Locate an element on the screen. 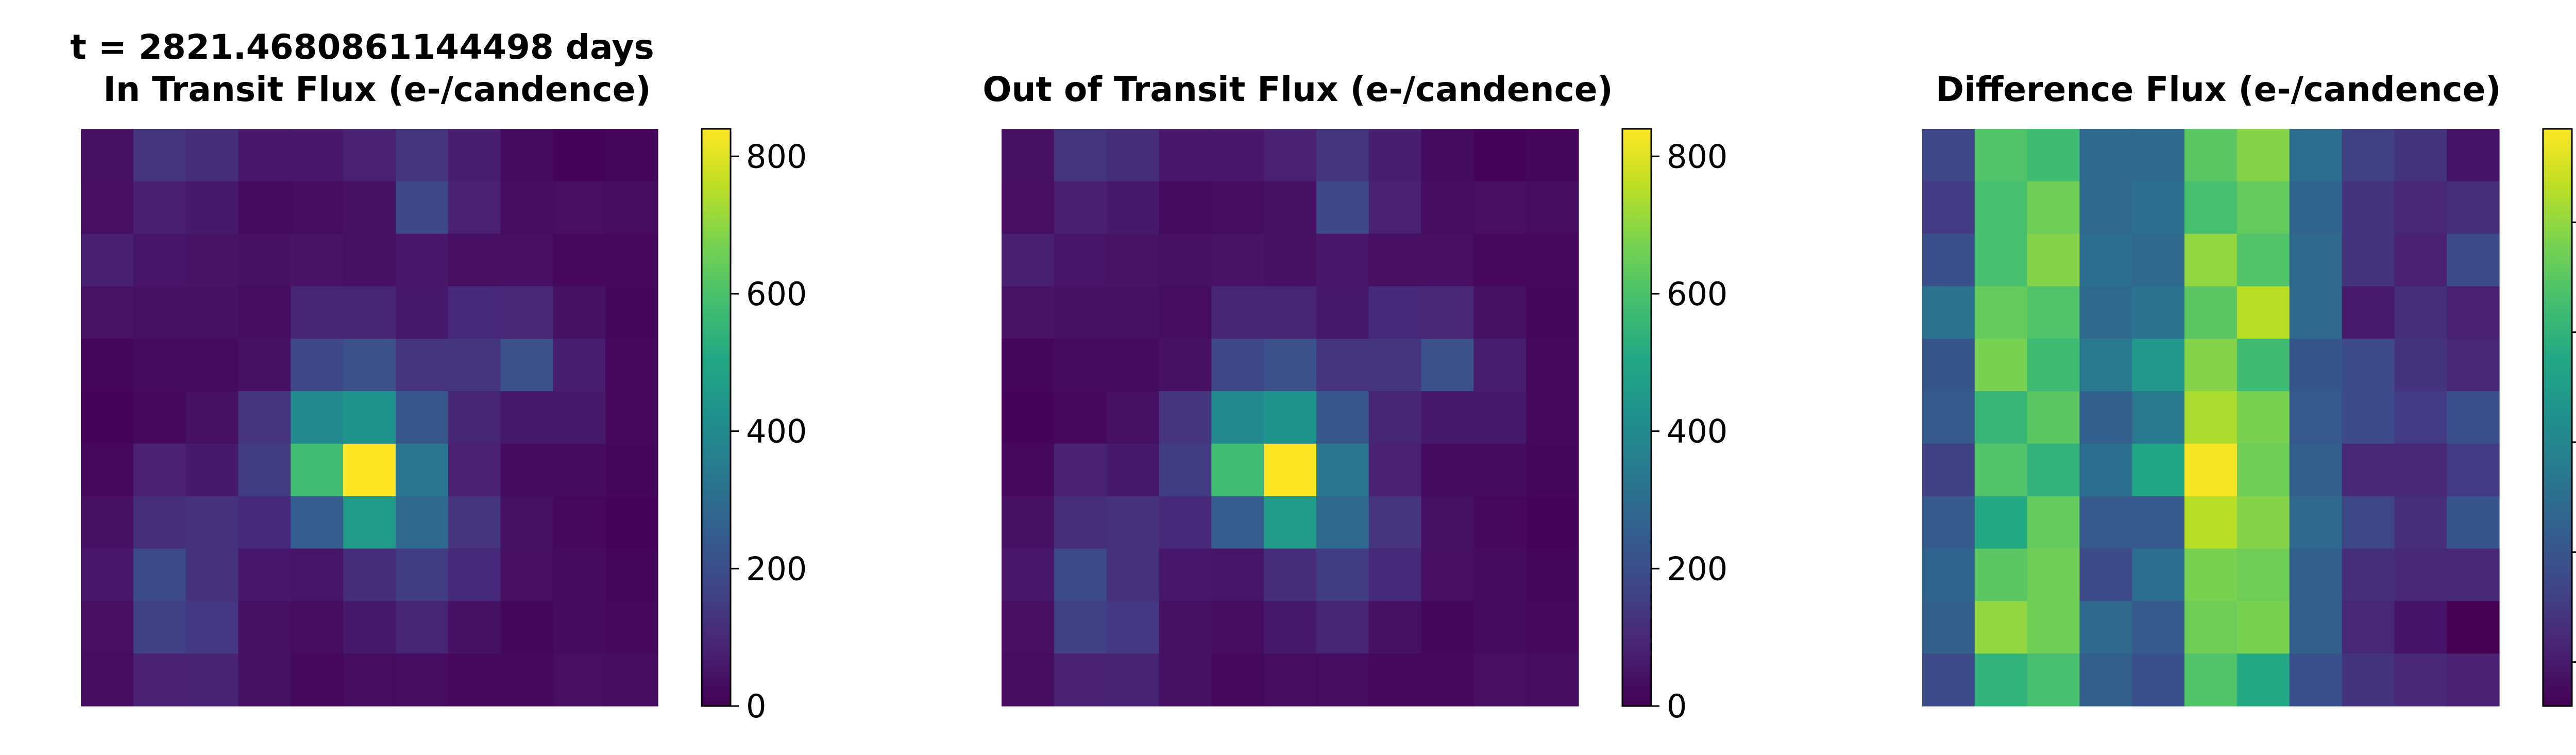  figure-time-title: t = 2821.4680861144498 days is located at coordinates (362, 47).